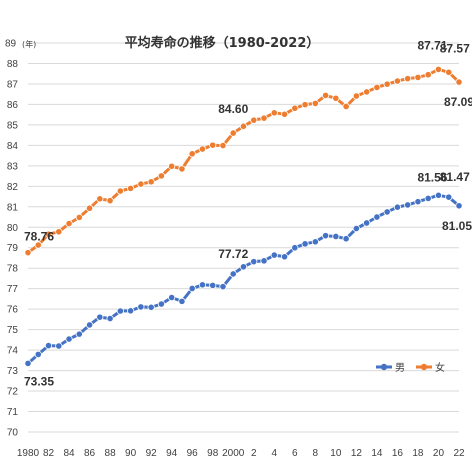 This screenshot has height=472, width=472. I want to click on x-tick-label: 84, so click(69, 453).